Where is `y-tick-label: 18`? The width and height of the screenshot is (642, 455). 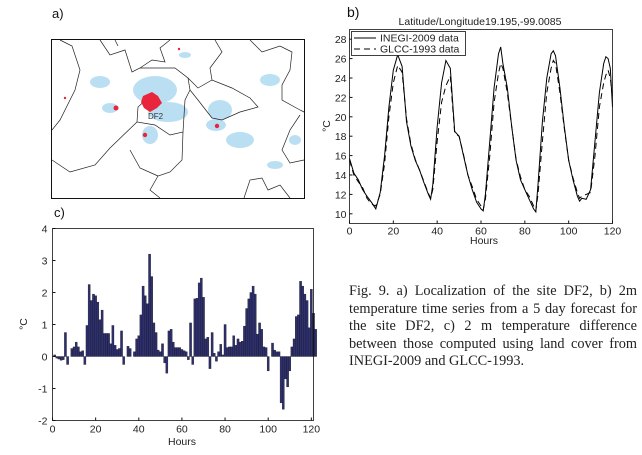
y-tick-label: 18 is located at coordinates (341, 137).